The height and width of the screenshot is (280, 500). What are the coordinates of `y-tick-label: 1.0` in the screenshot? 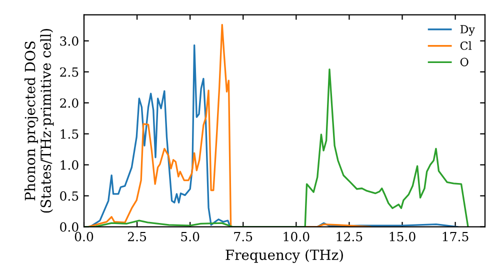 It's located at (69, 165).